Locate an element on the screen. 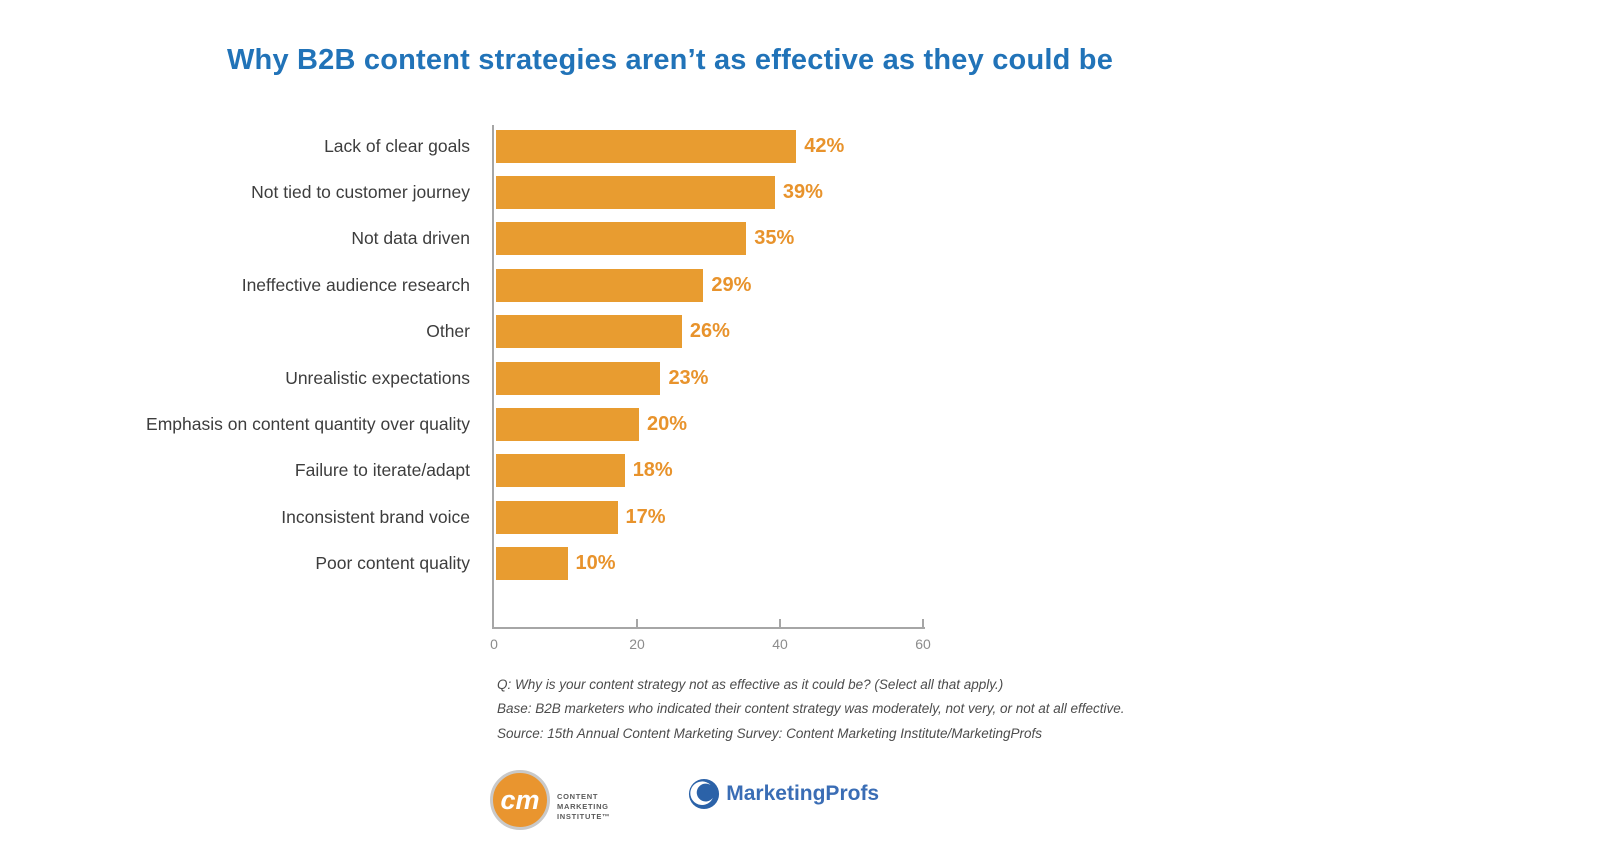  bar-row: Failure to iterate/adapt 18% is located at coordinates (422, 471).